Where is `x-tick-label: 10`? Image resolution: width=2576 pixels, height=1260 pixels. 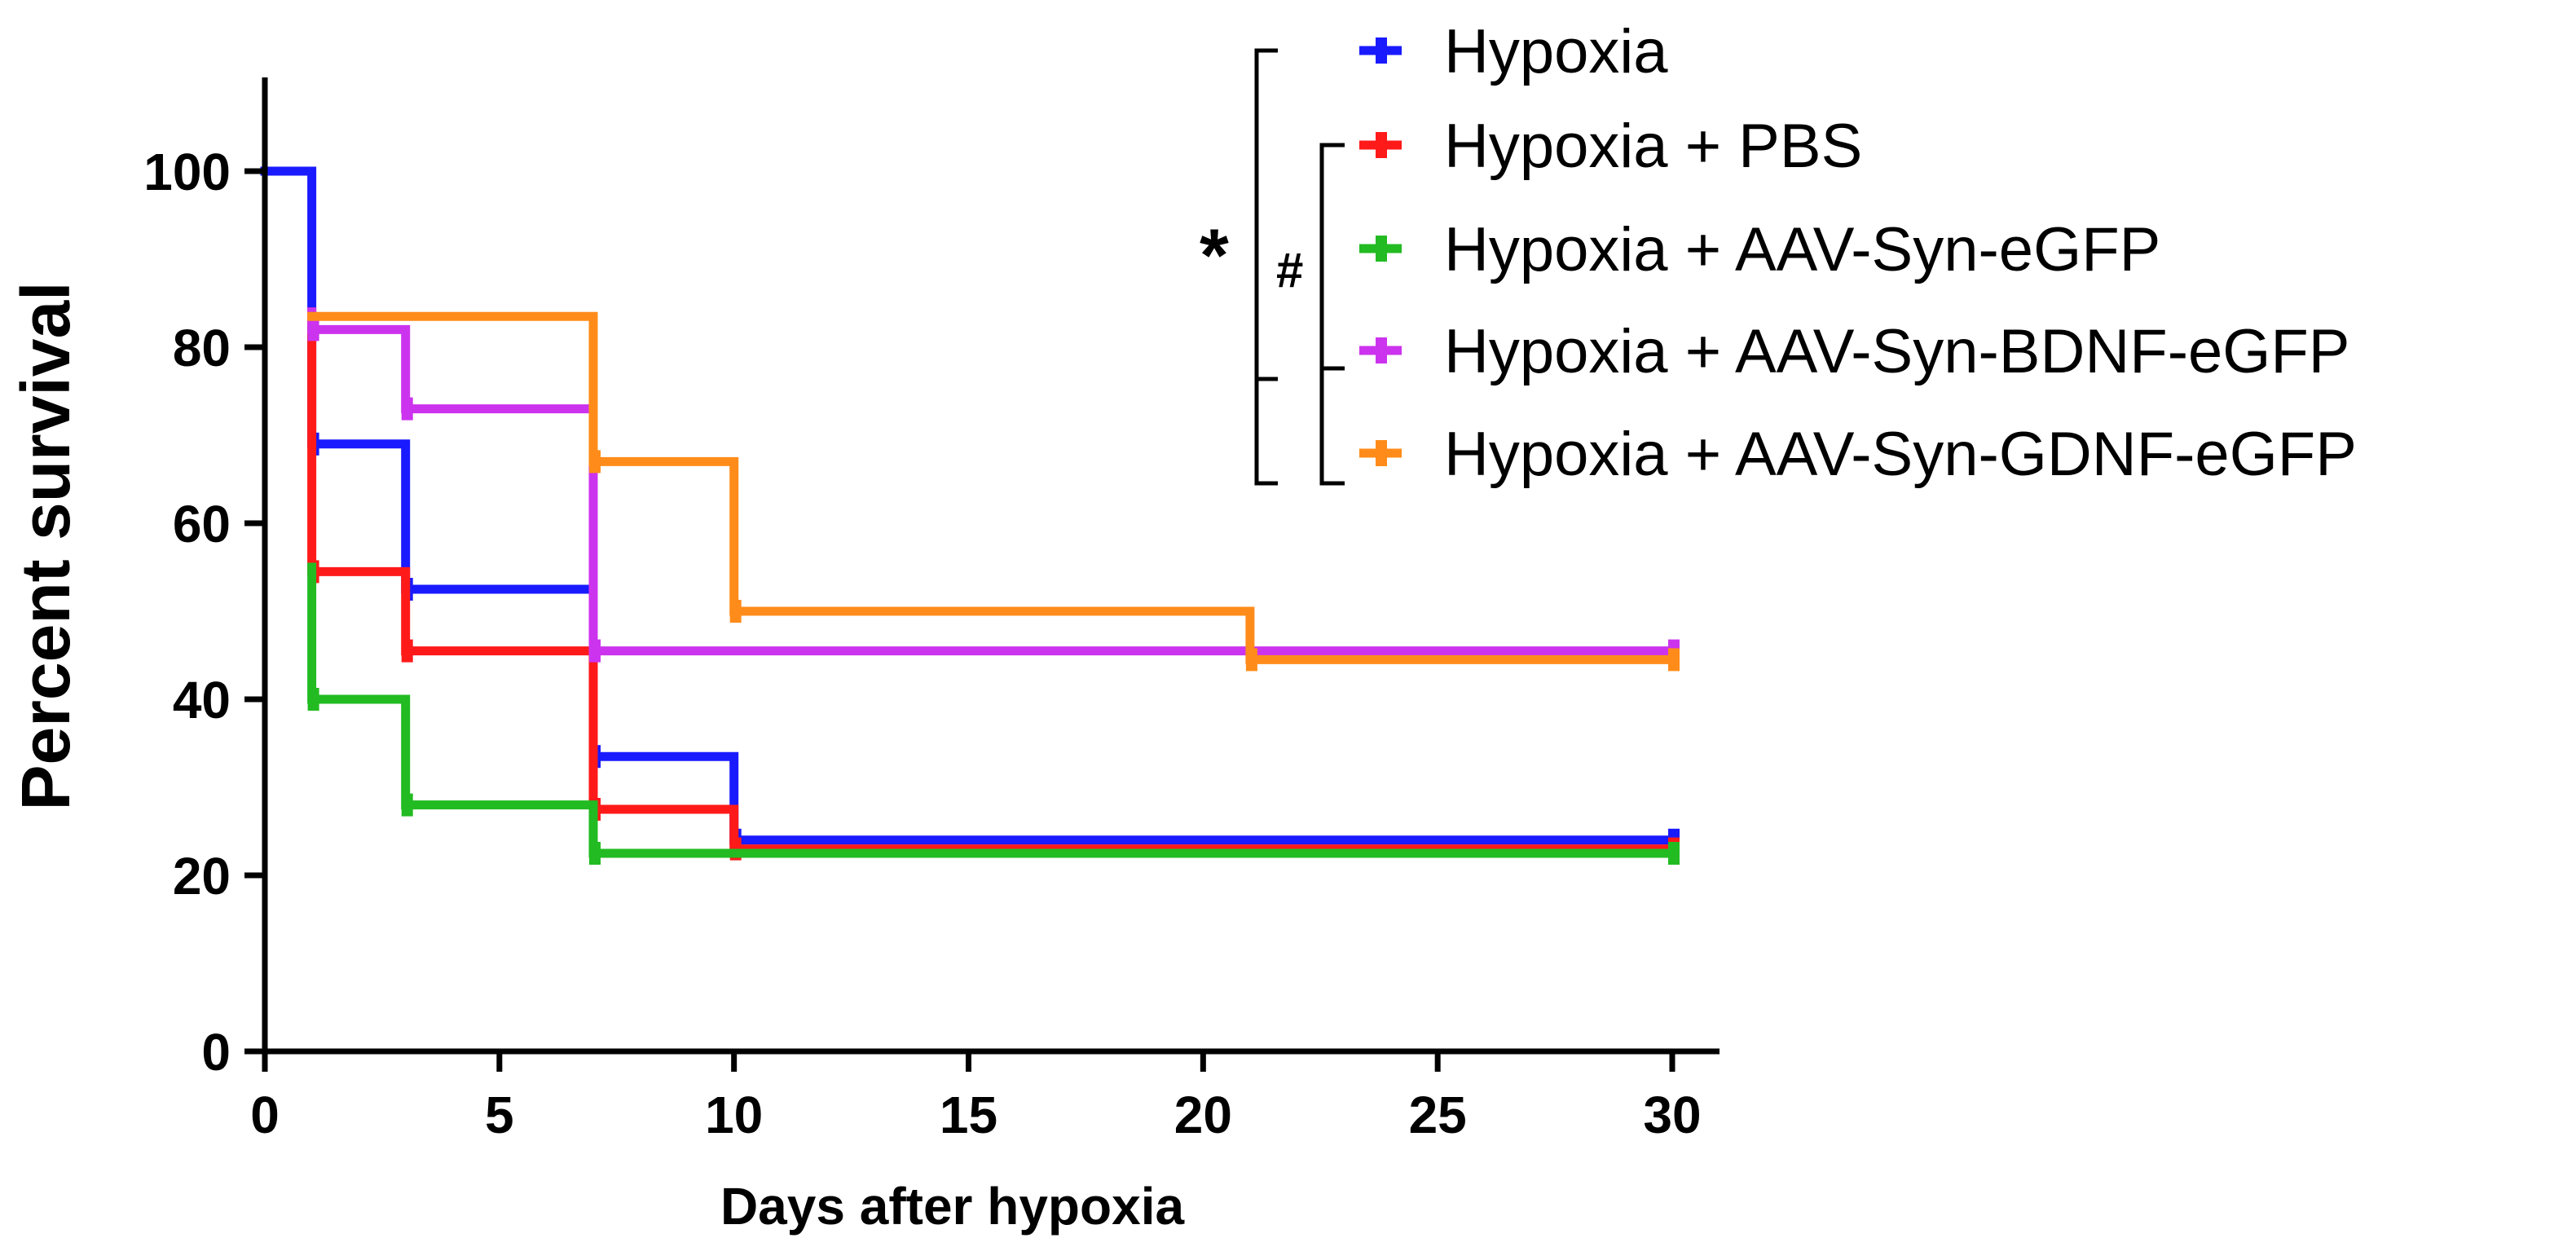 x-tick-label: 10 is located at coordinates (734, 1115).